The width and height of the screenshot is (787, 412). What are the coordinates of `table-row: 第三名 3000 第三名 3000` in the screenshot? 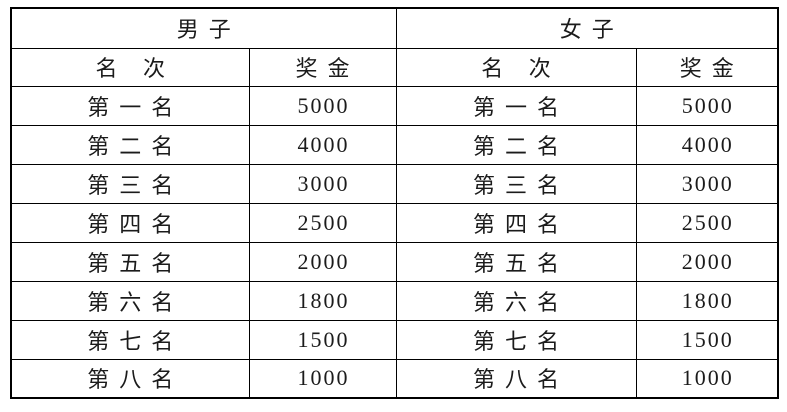 It's located at (394, 183).